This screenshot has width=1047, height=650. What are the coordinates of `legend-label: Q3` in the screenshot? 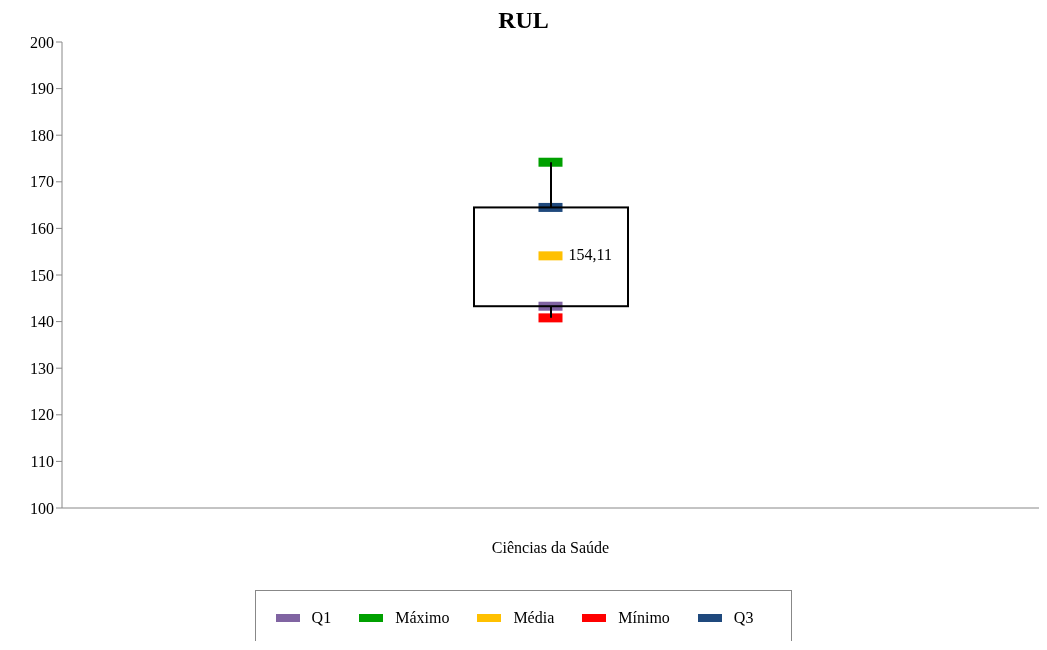 It's located at (743, 618).